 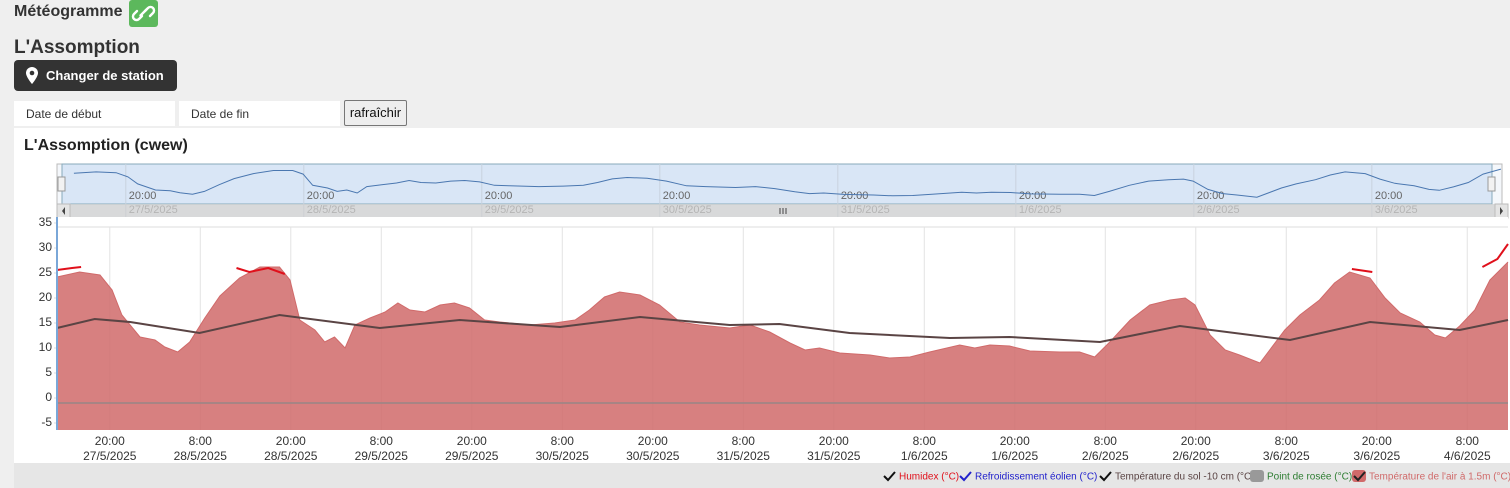 What do you see at coordinates (48, 397) in the screenshot?
I see `y-tick-label: 0` at bounding box center [48, 397].